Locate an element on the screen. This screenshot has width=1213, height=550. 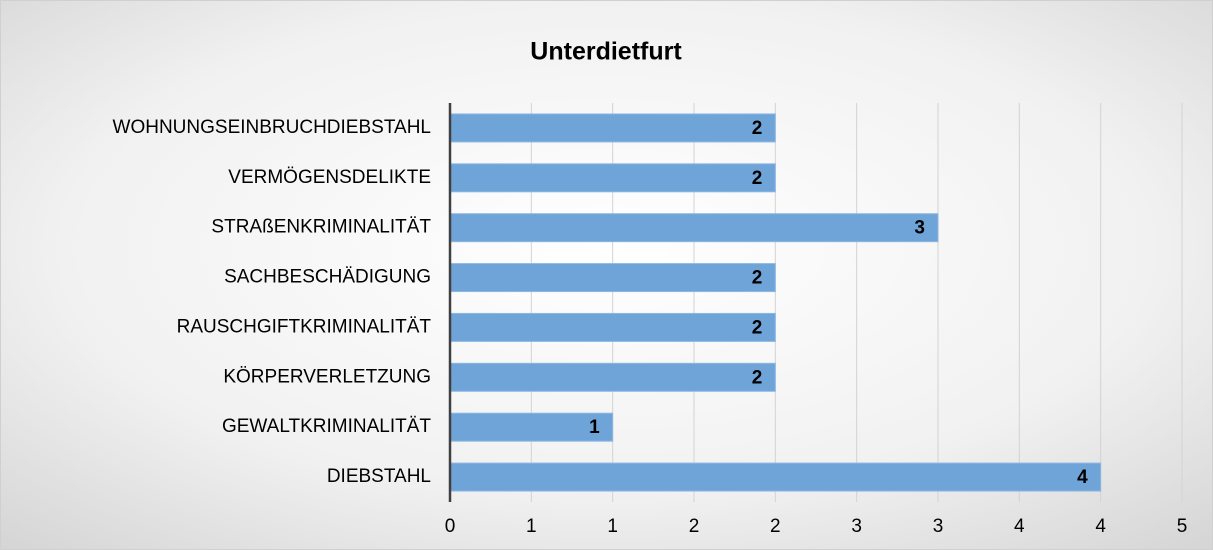
y-tick-label: GEWALTKRIMINALITÄT is located at coordinates (326, 426).